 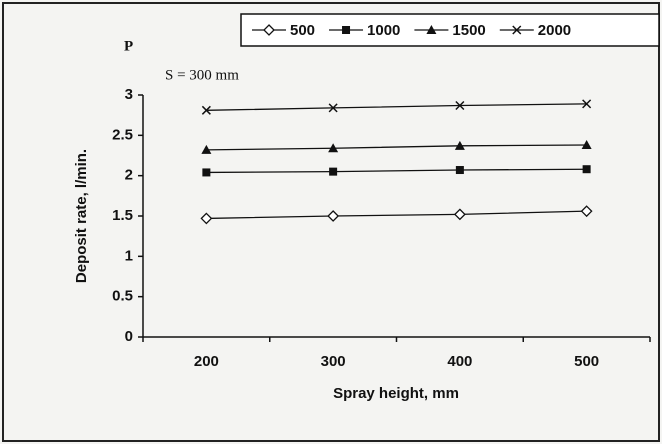 I want to click on y-axis-label: Deposit rate, l/min., so click(x=81, y=216).